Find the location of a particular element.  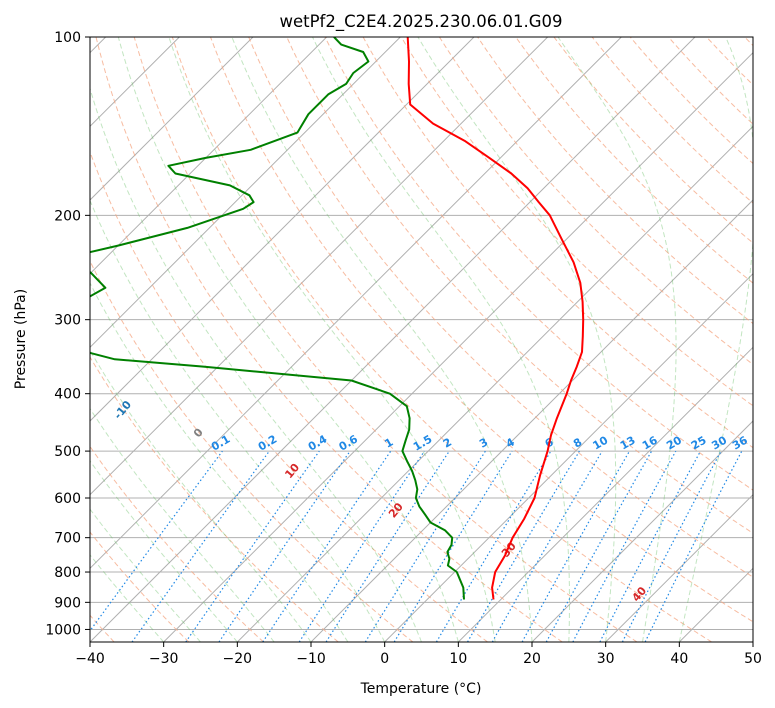

mixing-ratio-label: 20 is located at coordinates (674, 442).